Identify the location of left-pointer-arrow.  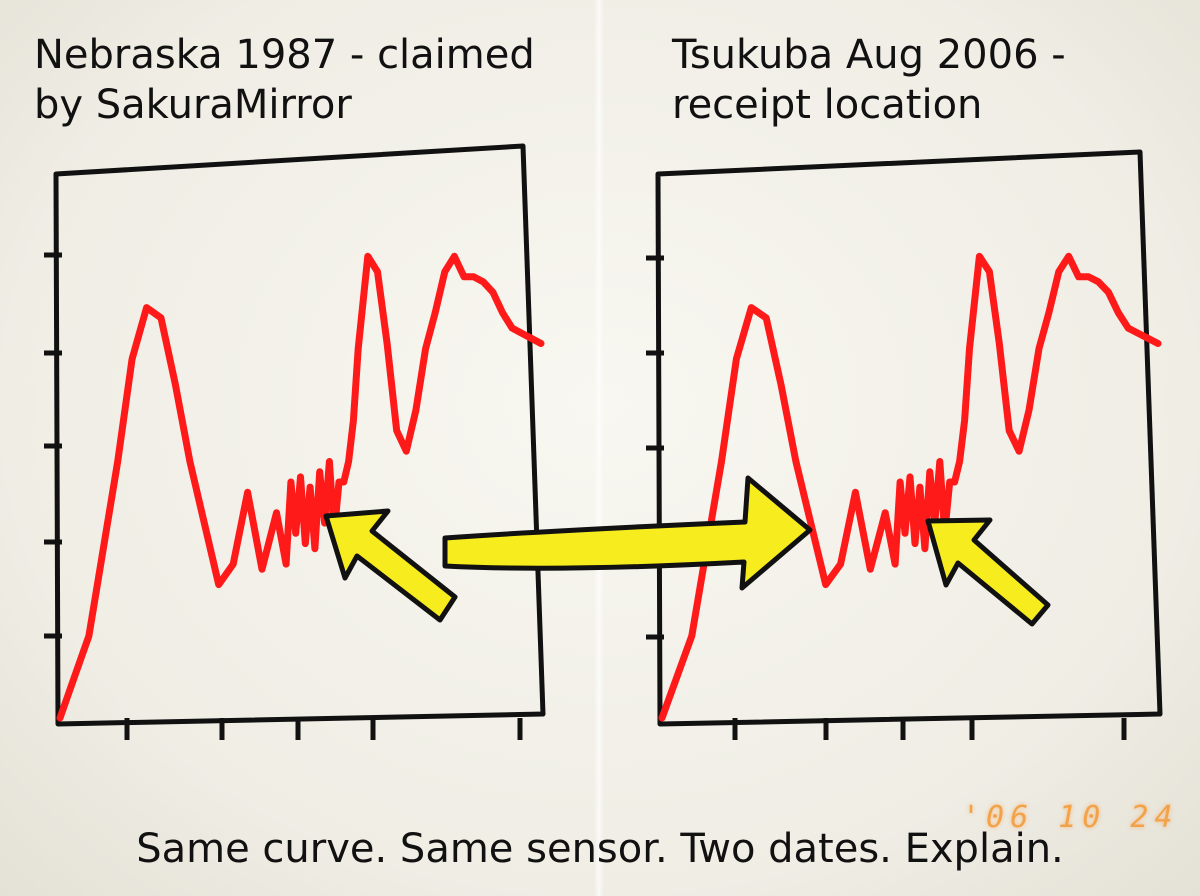
(390, 565).